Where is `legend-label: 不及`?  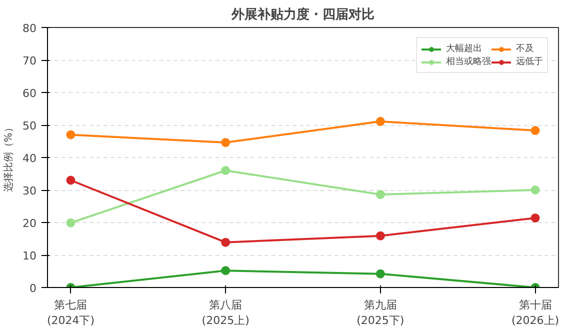
legend-label: 不及 is located at coordinates (525, 49).